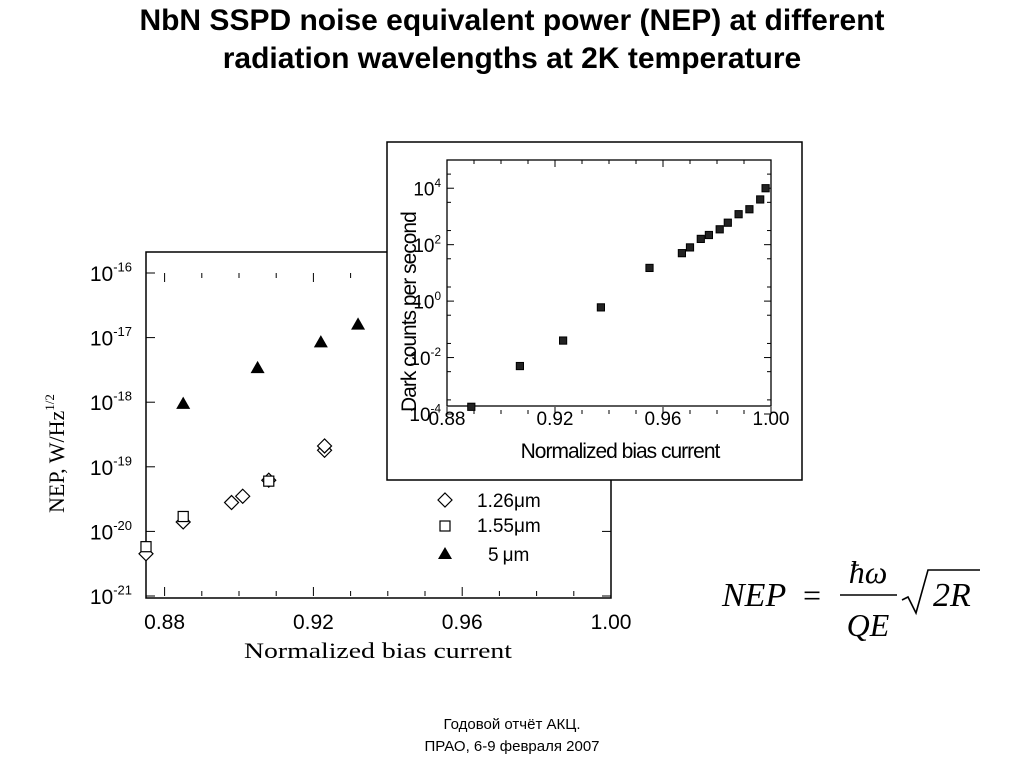  Describe the element at coordinates (663, 419) in the screenshot. I see `x-tick-label: 0.96` at that location.